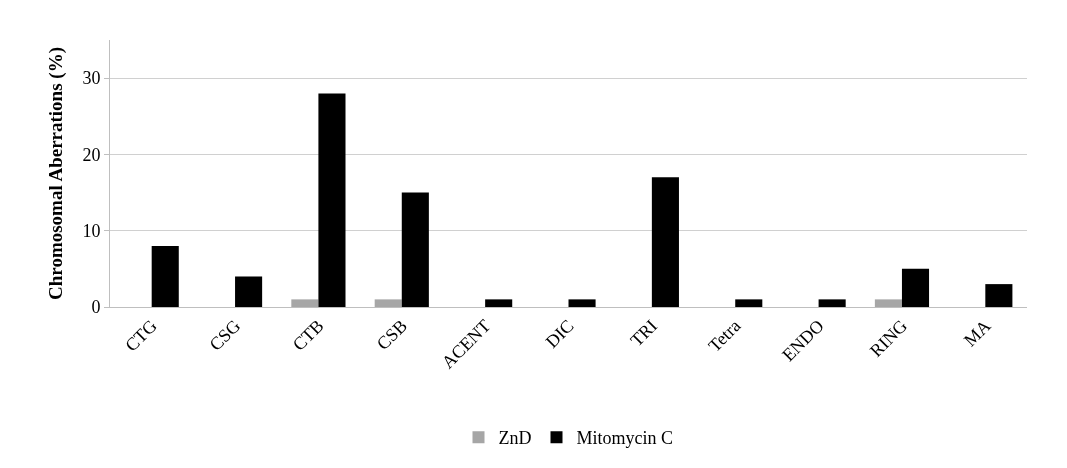 The height and width of the screenshot is (468, 1067). Describe the element at coordinates (515, 438) in the screenshot. I see `legend-label: ZnD` at that location.